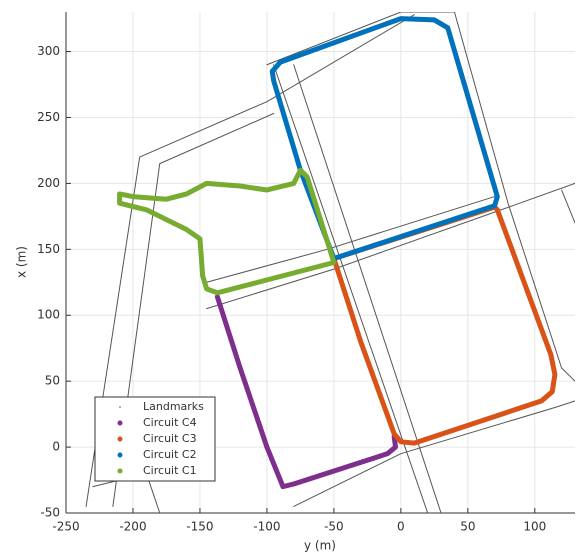 Image resolution: width=576 pixels, height=554 pixels. Describe the element at coordinates (467, 527) in the screenshot. I see `x-tick-label: 50` at that location.